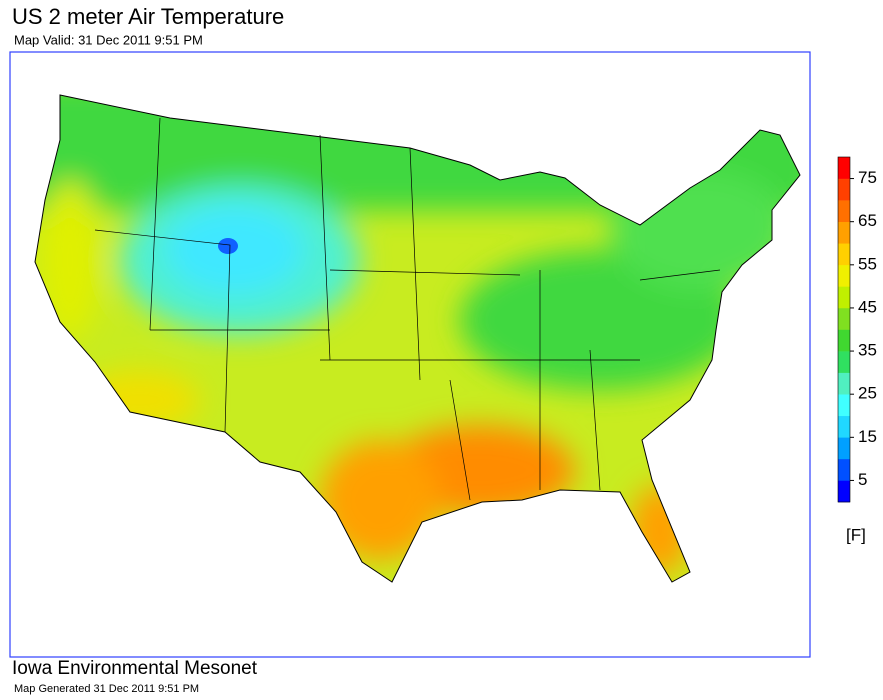 This screenshot has height=700, width=883. I want to click on colorbar-label: 25, so click(867, 393).